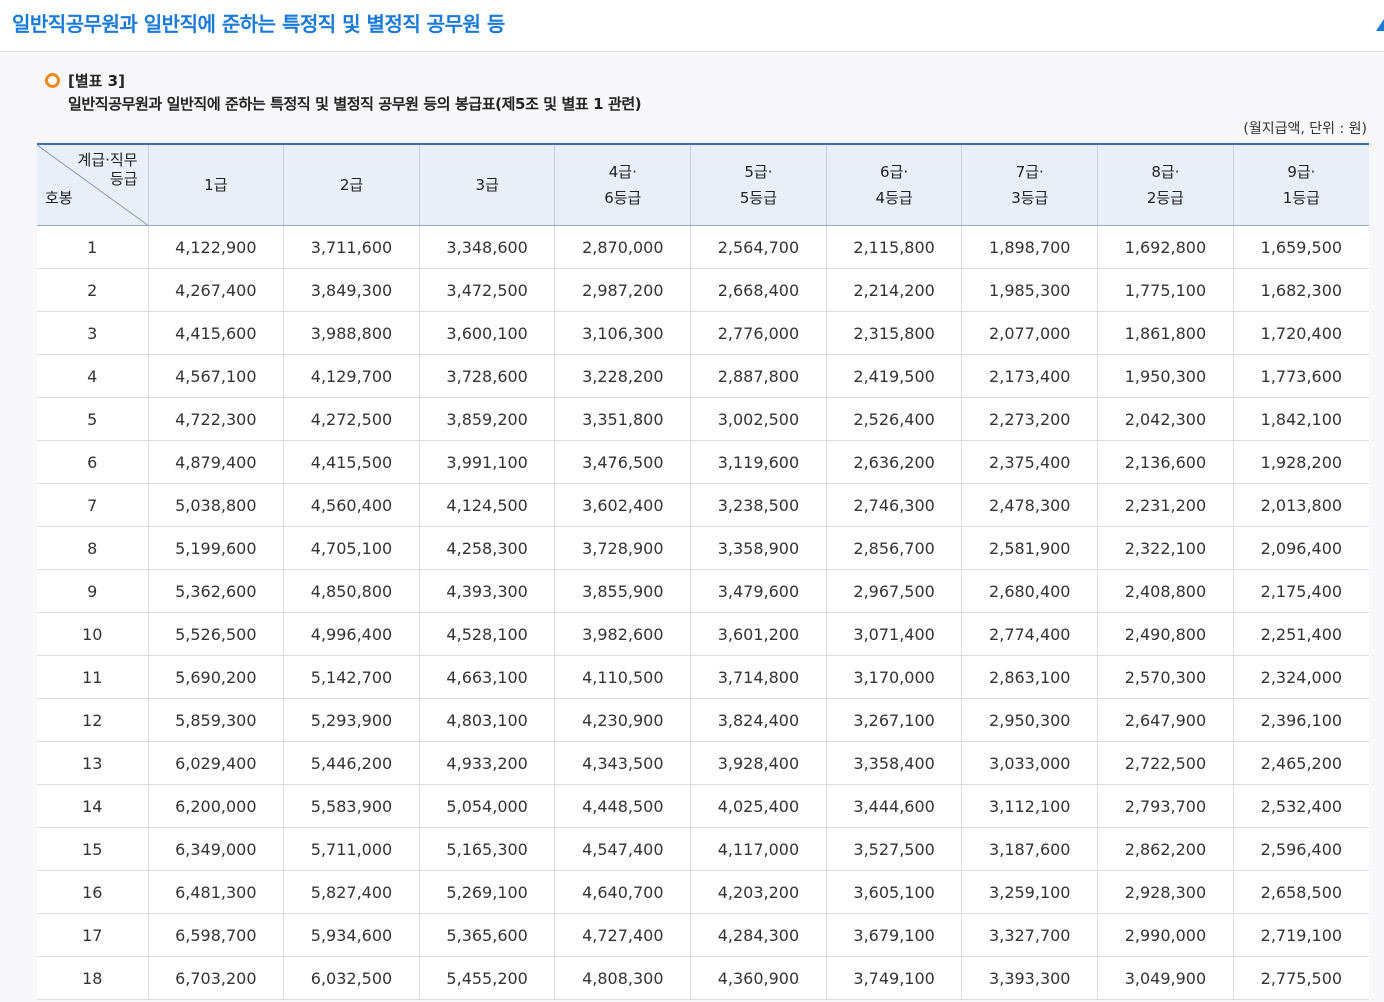 The image size is (1384, 1002). What do you see at coordinates (1165, 333) in the screenshot?
I see `salary-cell: 1,861,800` at bounding box center [1165, 333].